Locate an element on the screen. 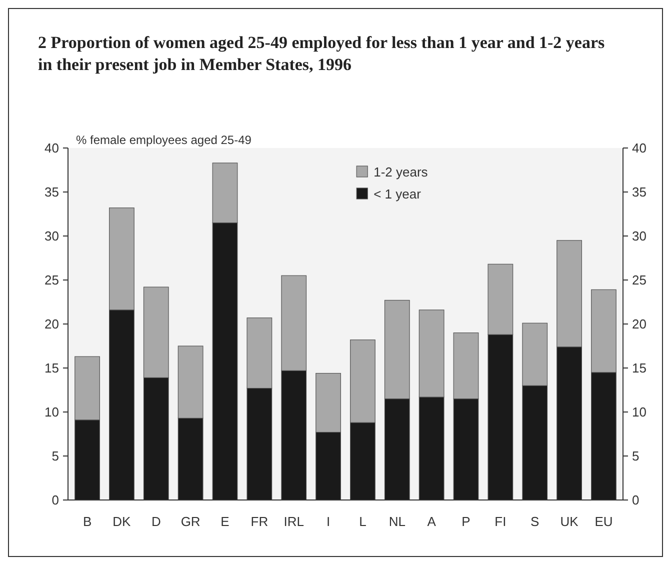 The height and width of the screenshot is (565, 671). x-tick-label: FI is located at coordinates (500, 521).